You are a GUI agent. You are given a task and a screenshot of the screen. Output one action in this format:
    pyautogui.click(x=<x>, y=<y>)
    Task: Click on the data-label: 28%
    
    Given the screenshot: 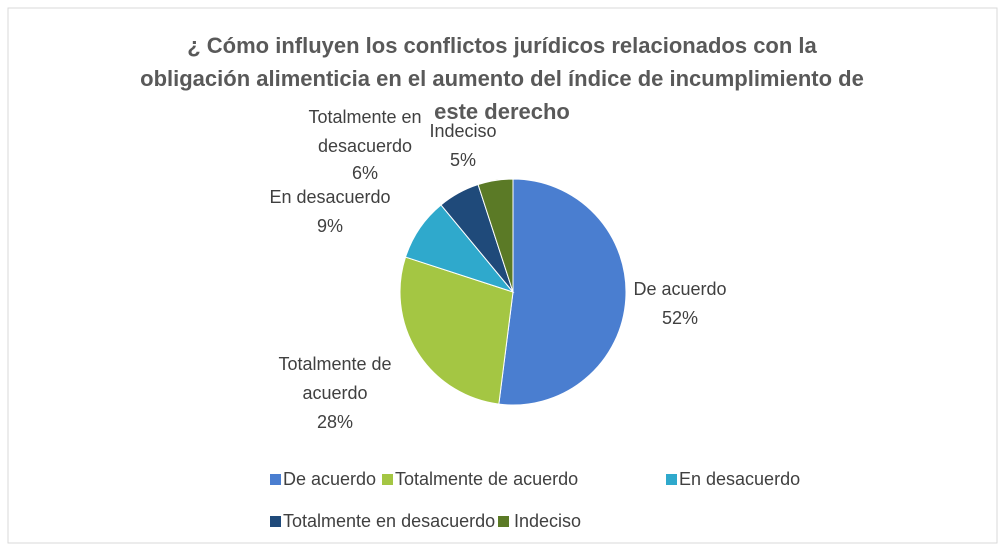 What is the action you would take?
    pyautogui.click(x=335, y=422)
    